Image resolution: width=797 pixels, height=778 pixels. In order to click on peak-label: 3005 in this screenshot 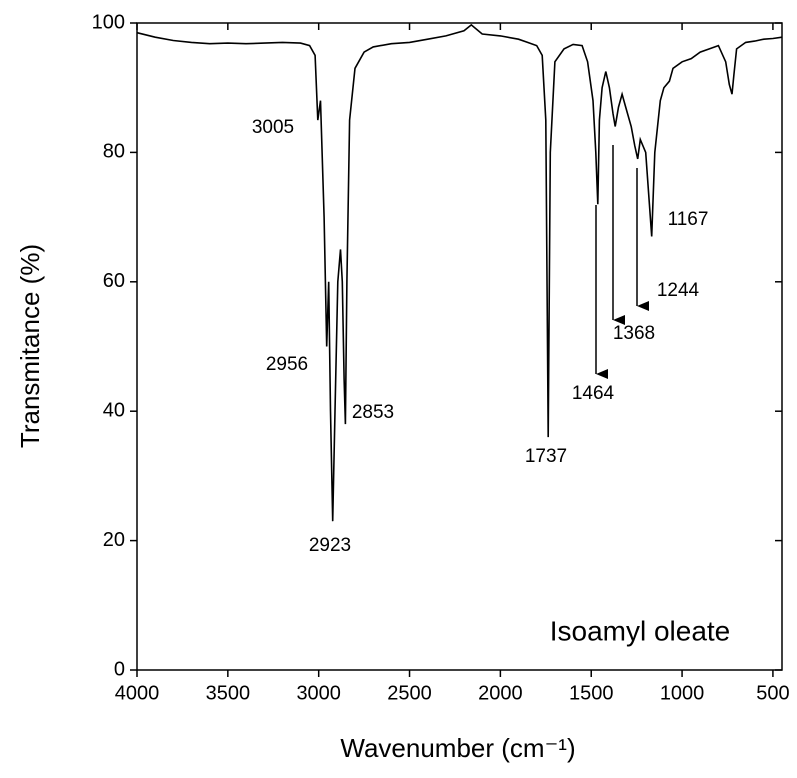, I will do `click(273, 127)`.